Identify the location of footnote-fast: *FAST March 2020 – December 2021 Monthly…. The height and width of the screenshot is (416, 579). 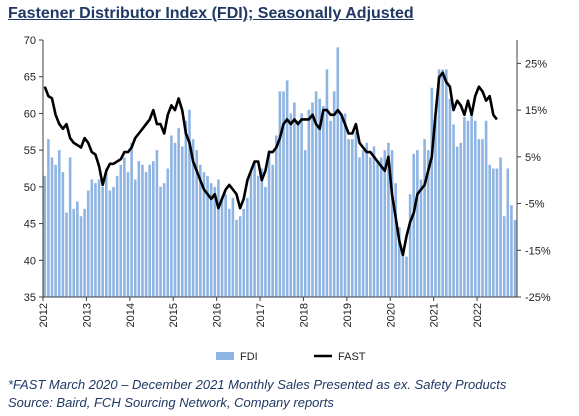
(257, 384).